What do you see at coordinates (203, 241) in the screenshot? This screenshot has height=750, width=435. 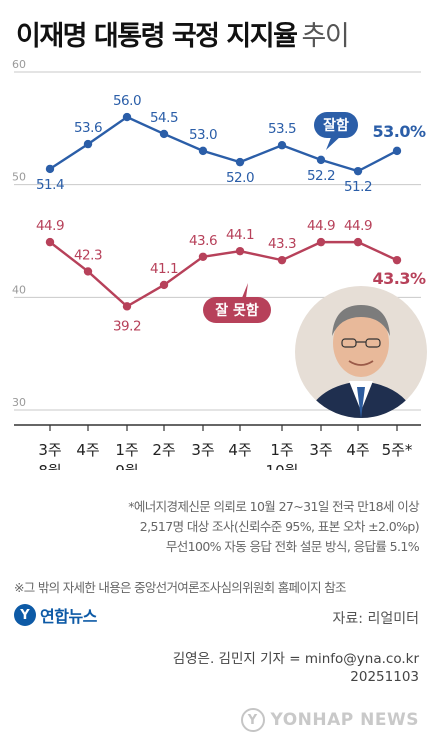 I see `data-label: 43.6` at bounding box center [203, 241].